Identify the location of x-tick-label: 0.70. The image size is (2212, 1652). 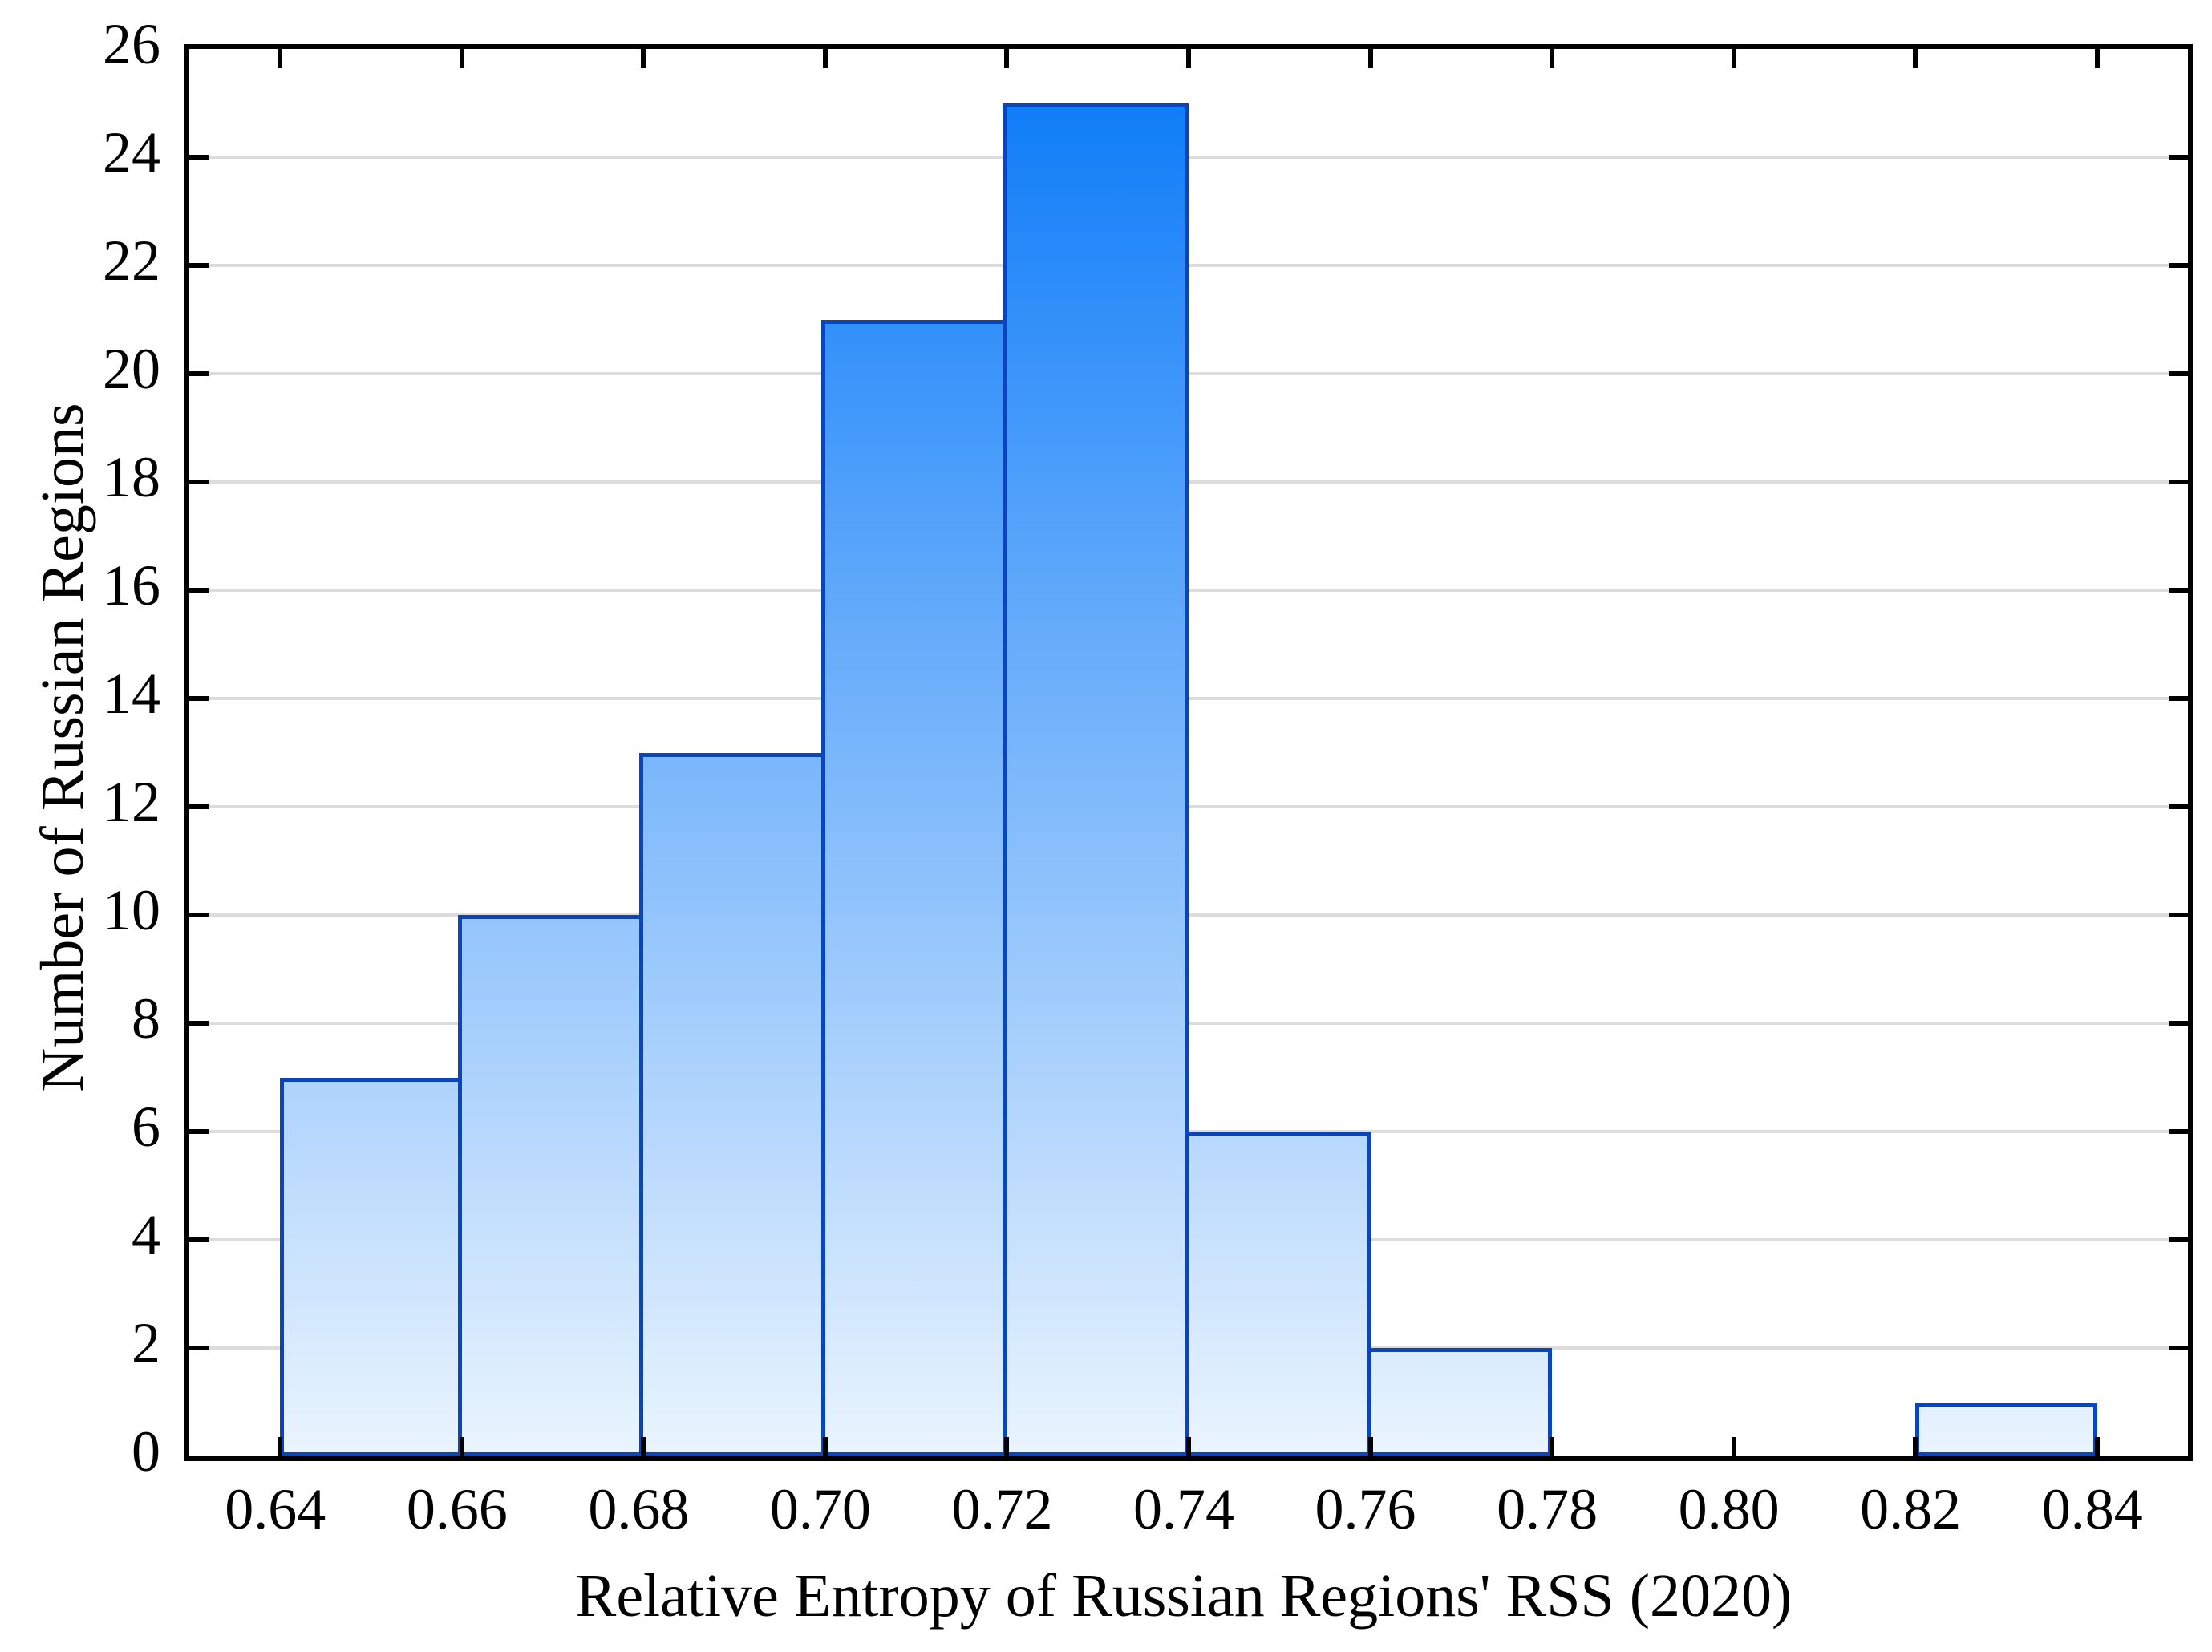
(820, 1509).